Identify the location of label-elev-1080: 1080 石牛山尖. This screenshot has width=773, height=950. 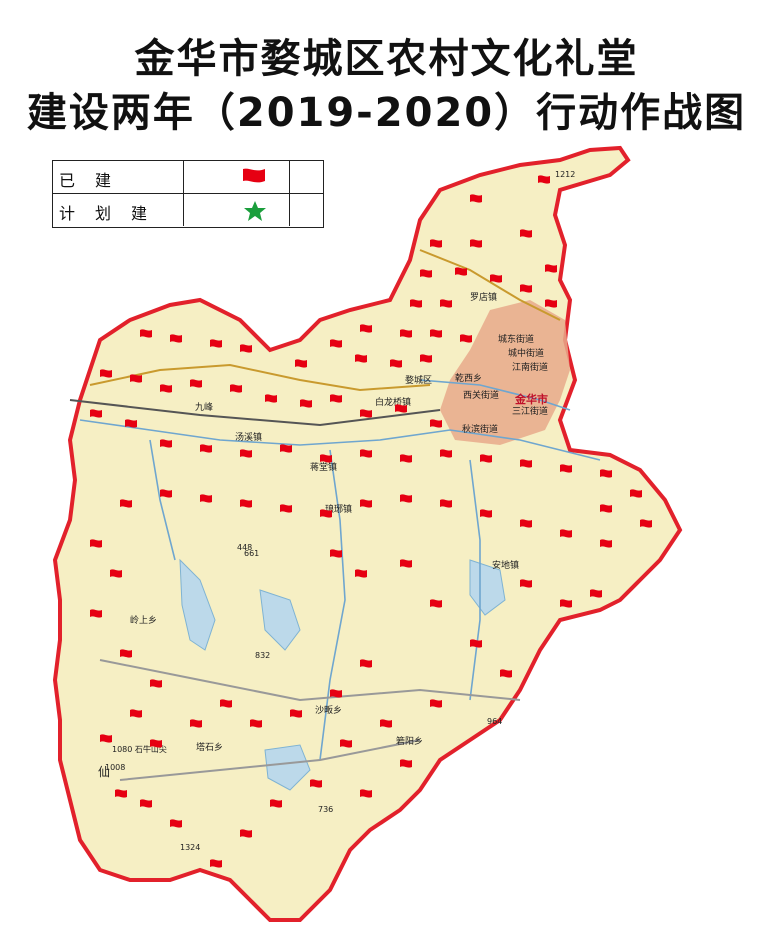
(139, 749).